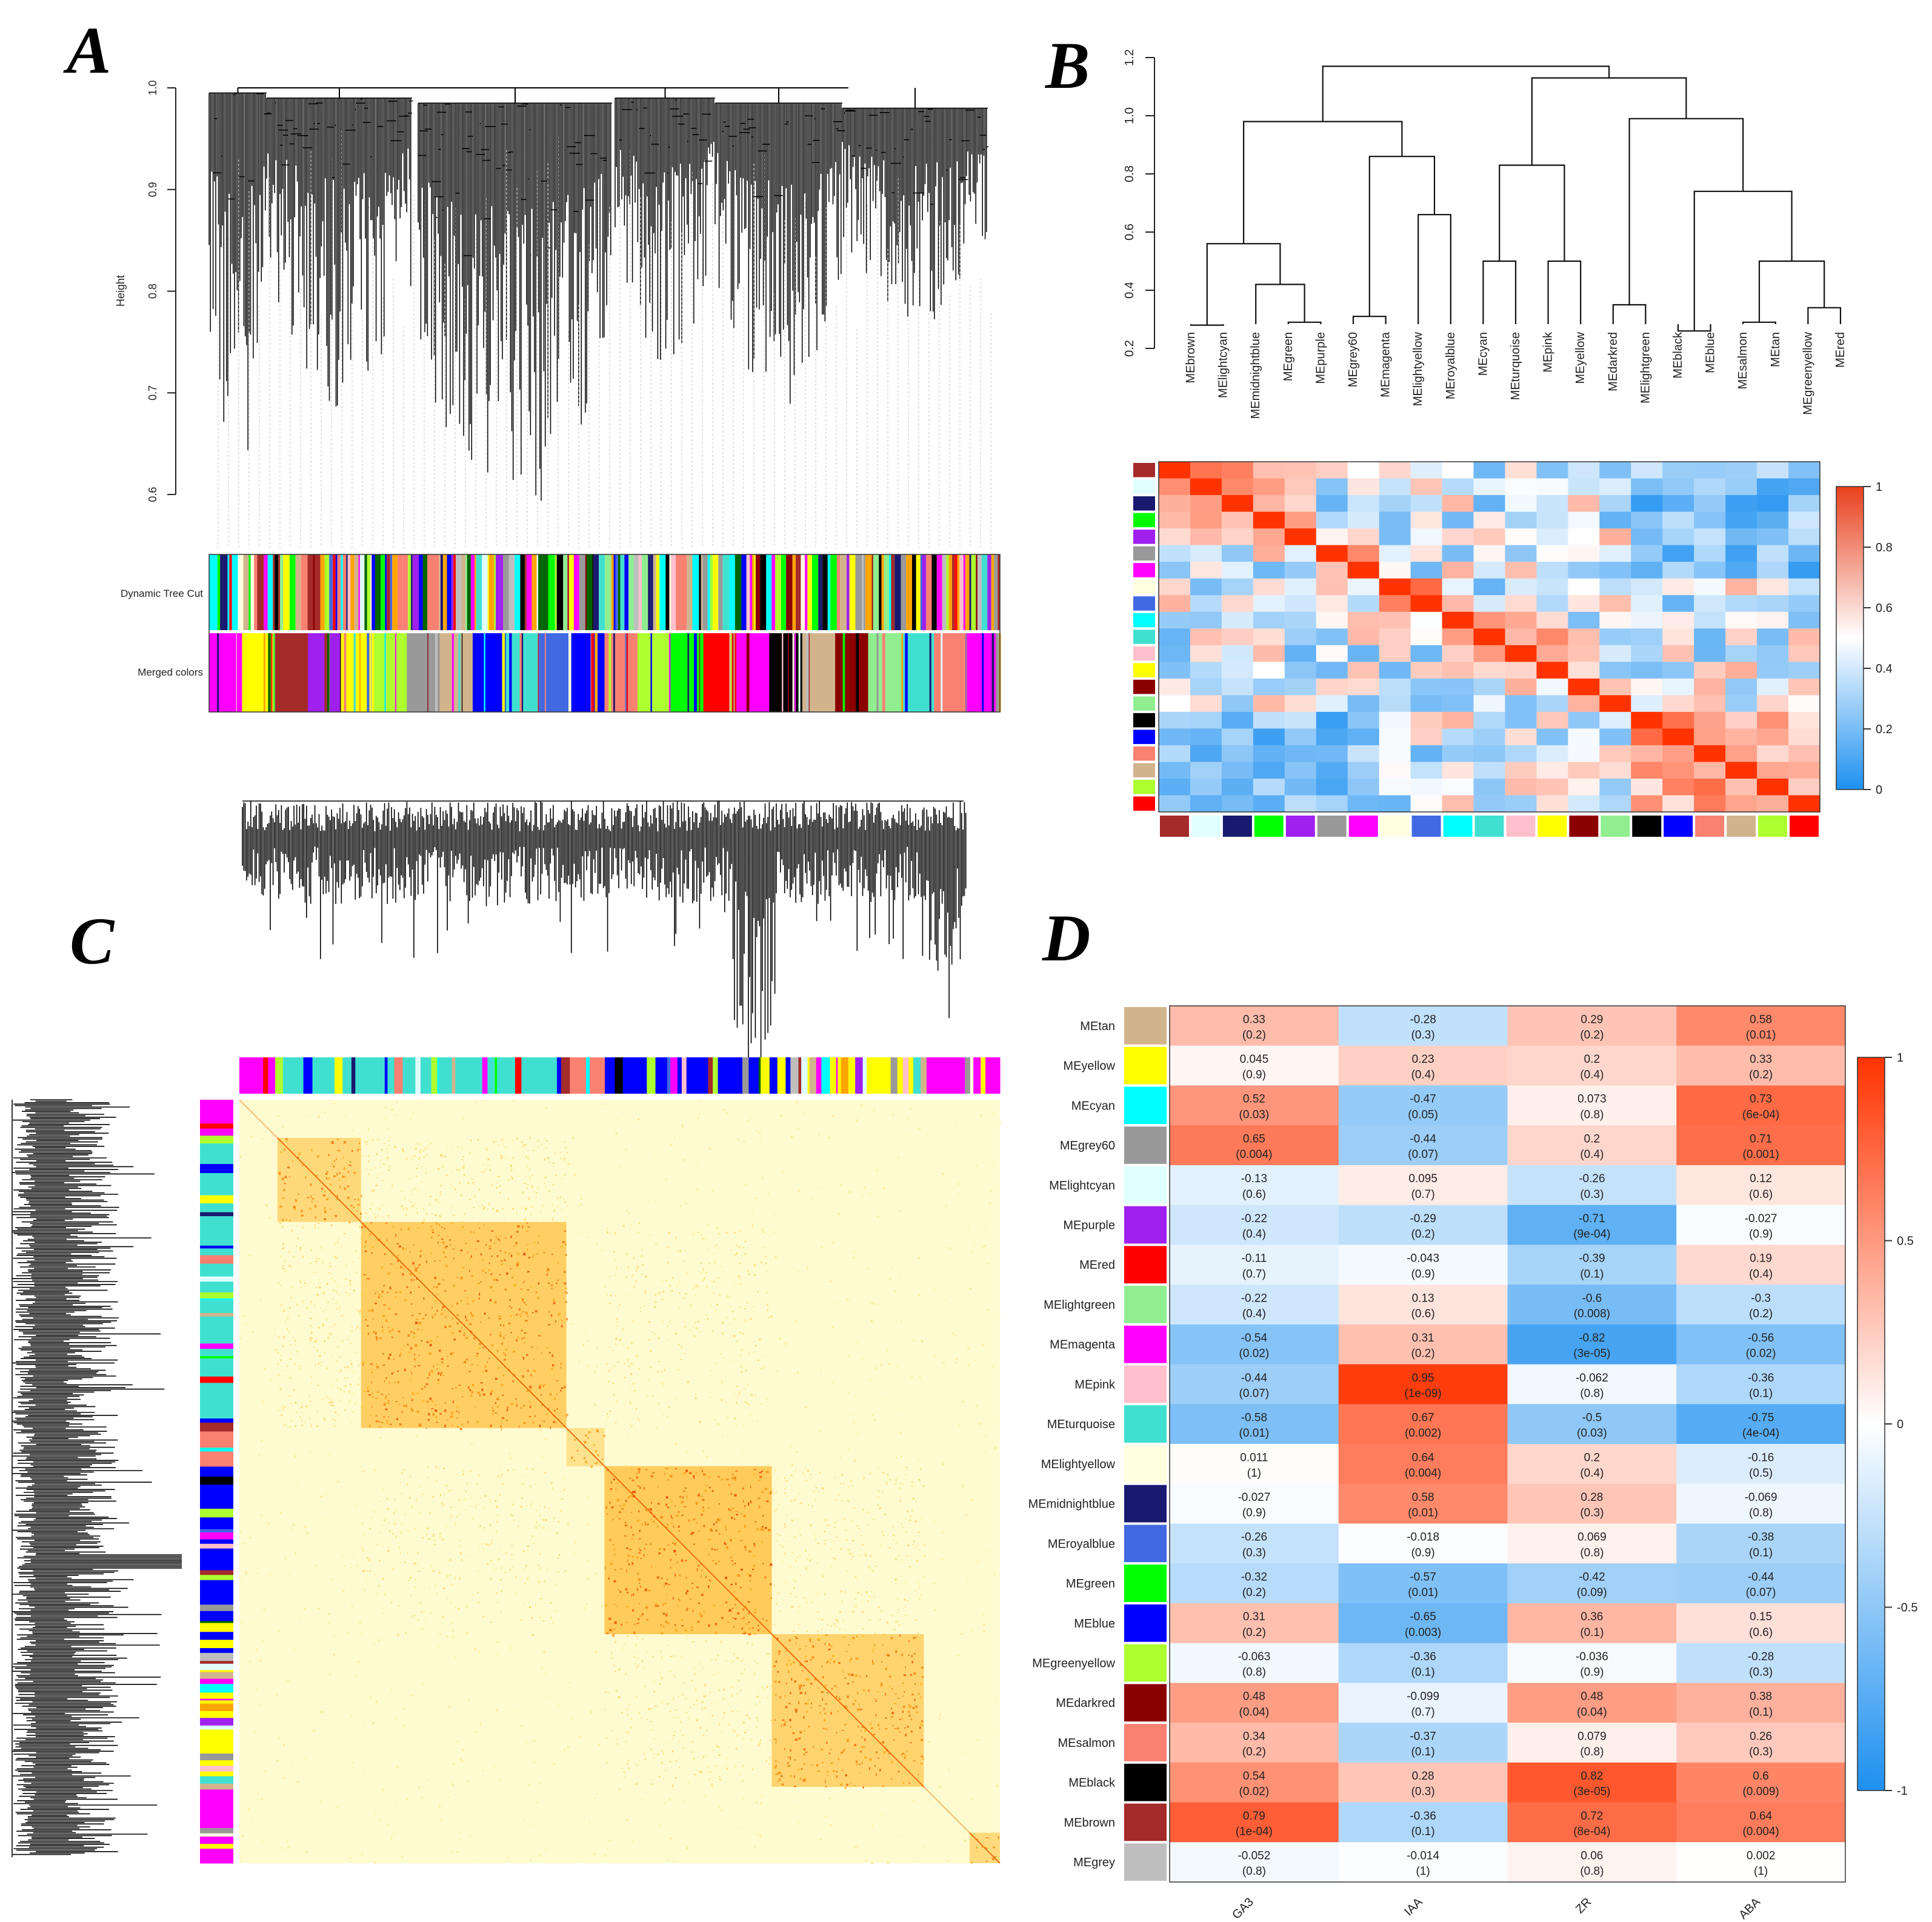  I want to click on panel-b-leaf-label: MEyellow, so click(1580, 357).